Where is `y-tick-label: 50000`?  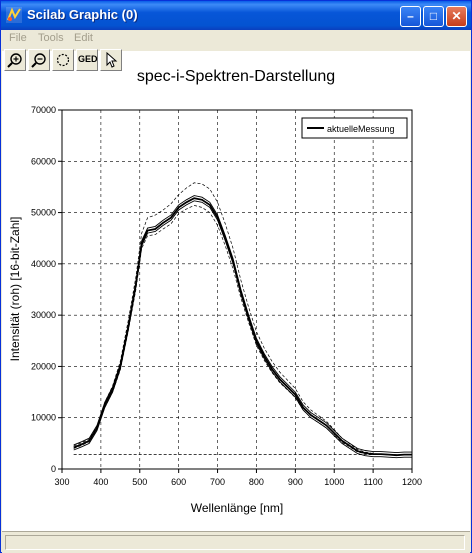 y-tick-label: 50000 is located at coordinates (43, 213).